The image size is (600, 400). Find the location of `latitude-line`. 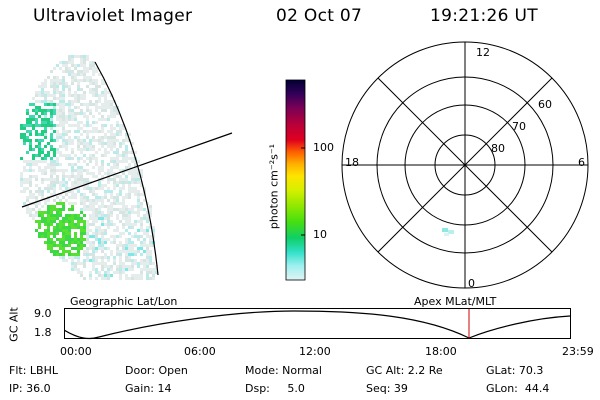

latitude-line is located at coordinates (127, 170).